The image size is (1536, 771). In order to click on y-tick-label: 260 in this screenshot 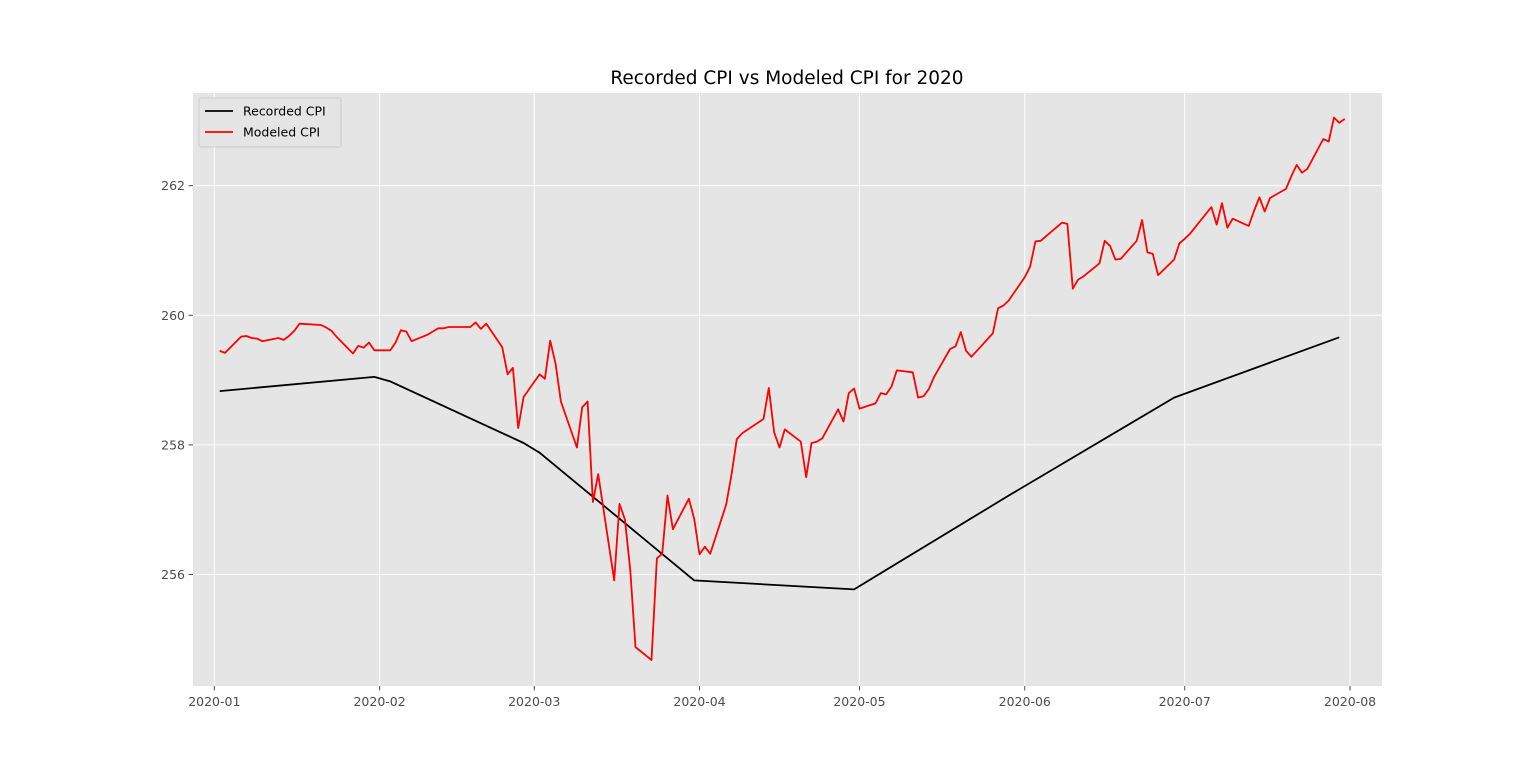, I will do `click(173, 315)`.